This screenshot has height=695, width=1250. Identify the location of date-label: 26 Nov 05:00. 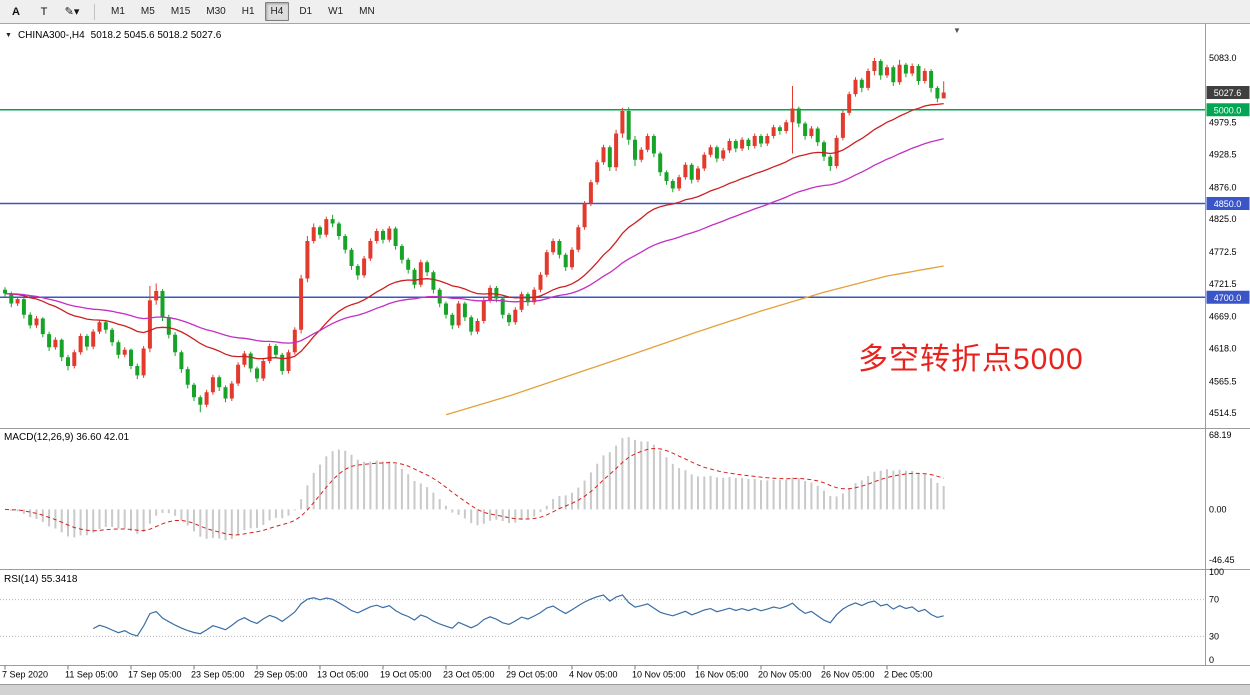
(848, 675).